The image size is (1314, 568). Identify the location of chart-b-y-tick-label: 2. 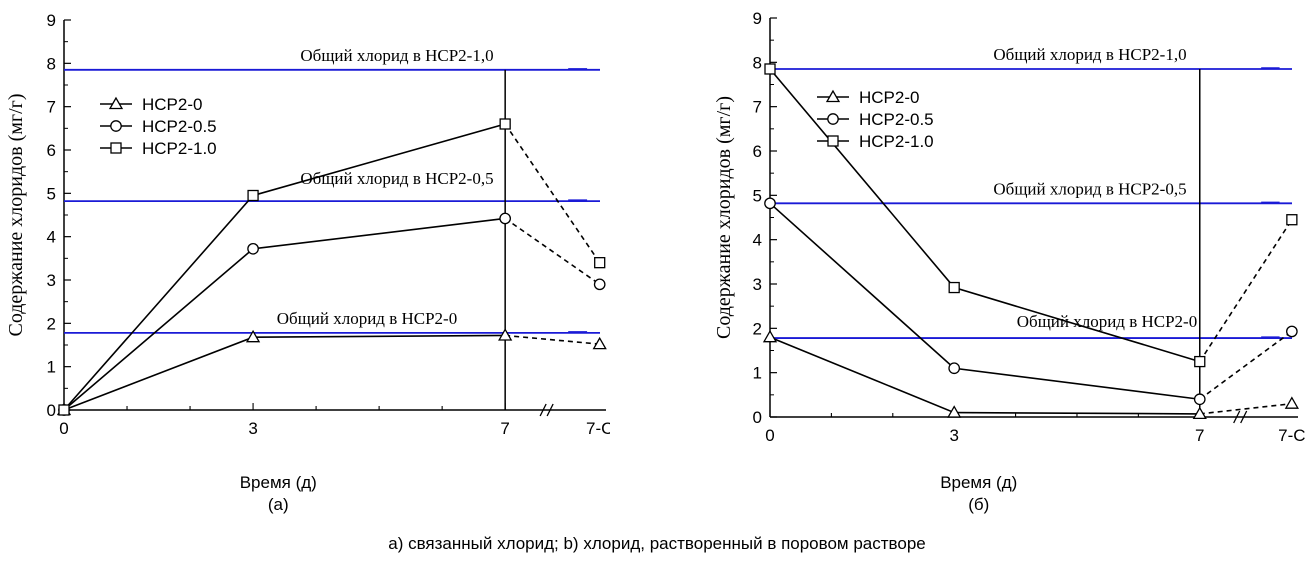
(757, 328).